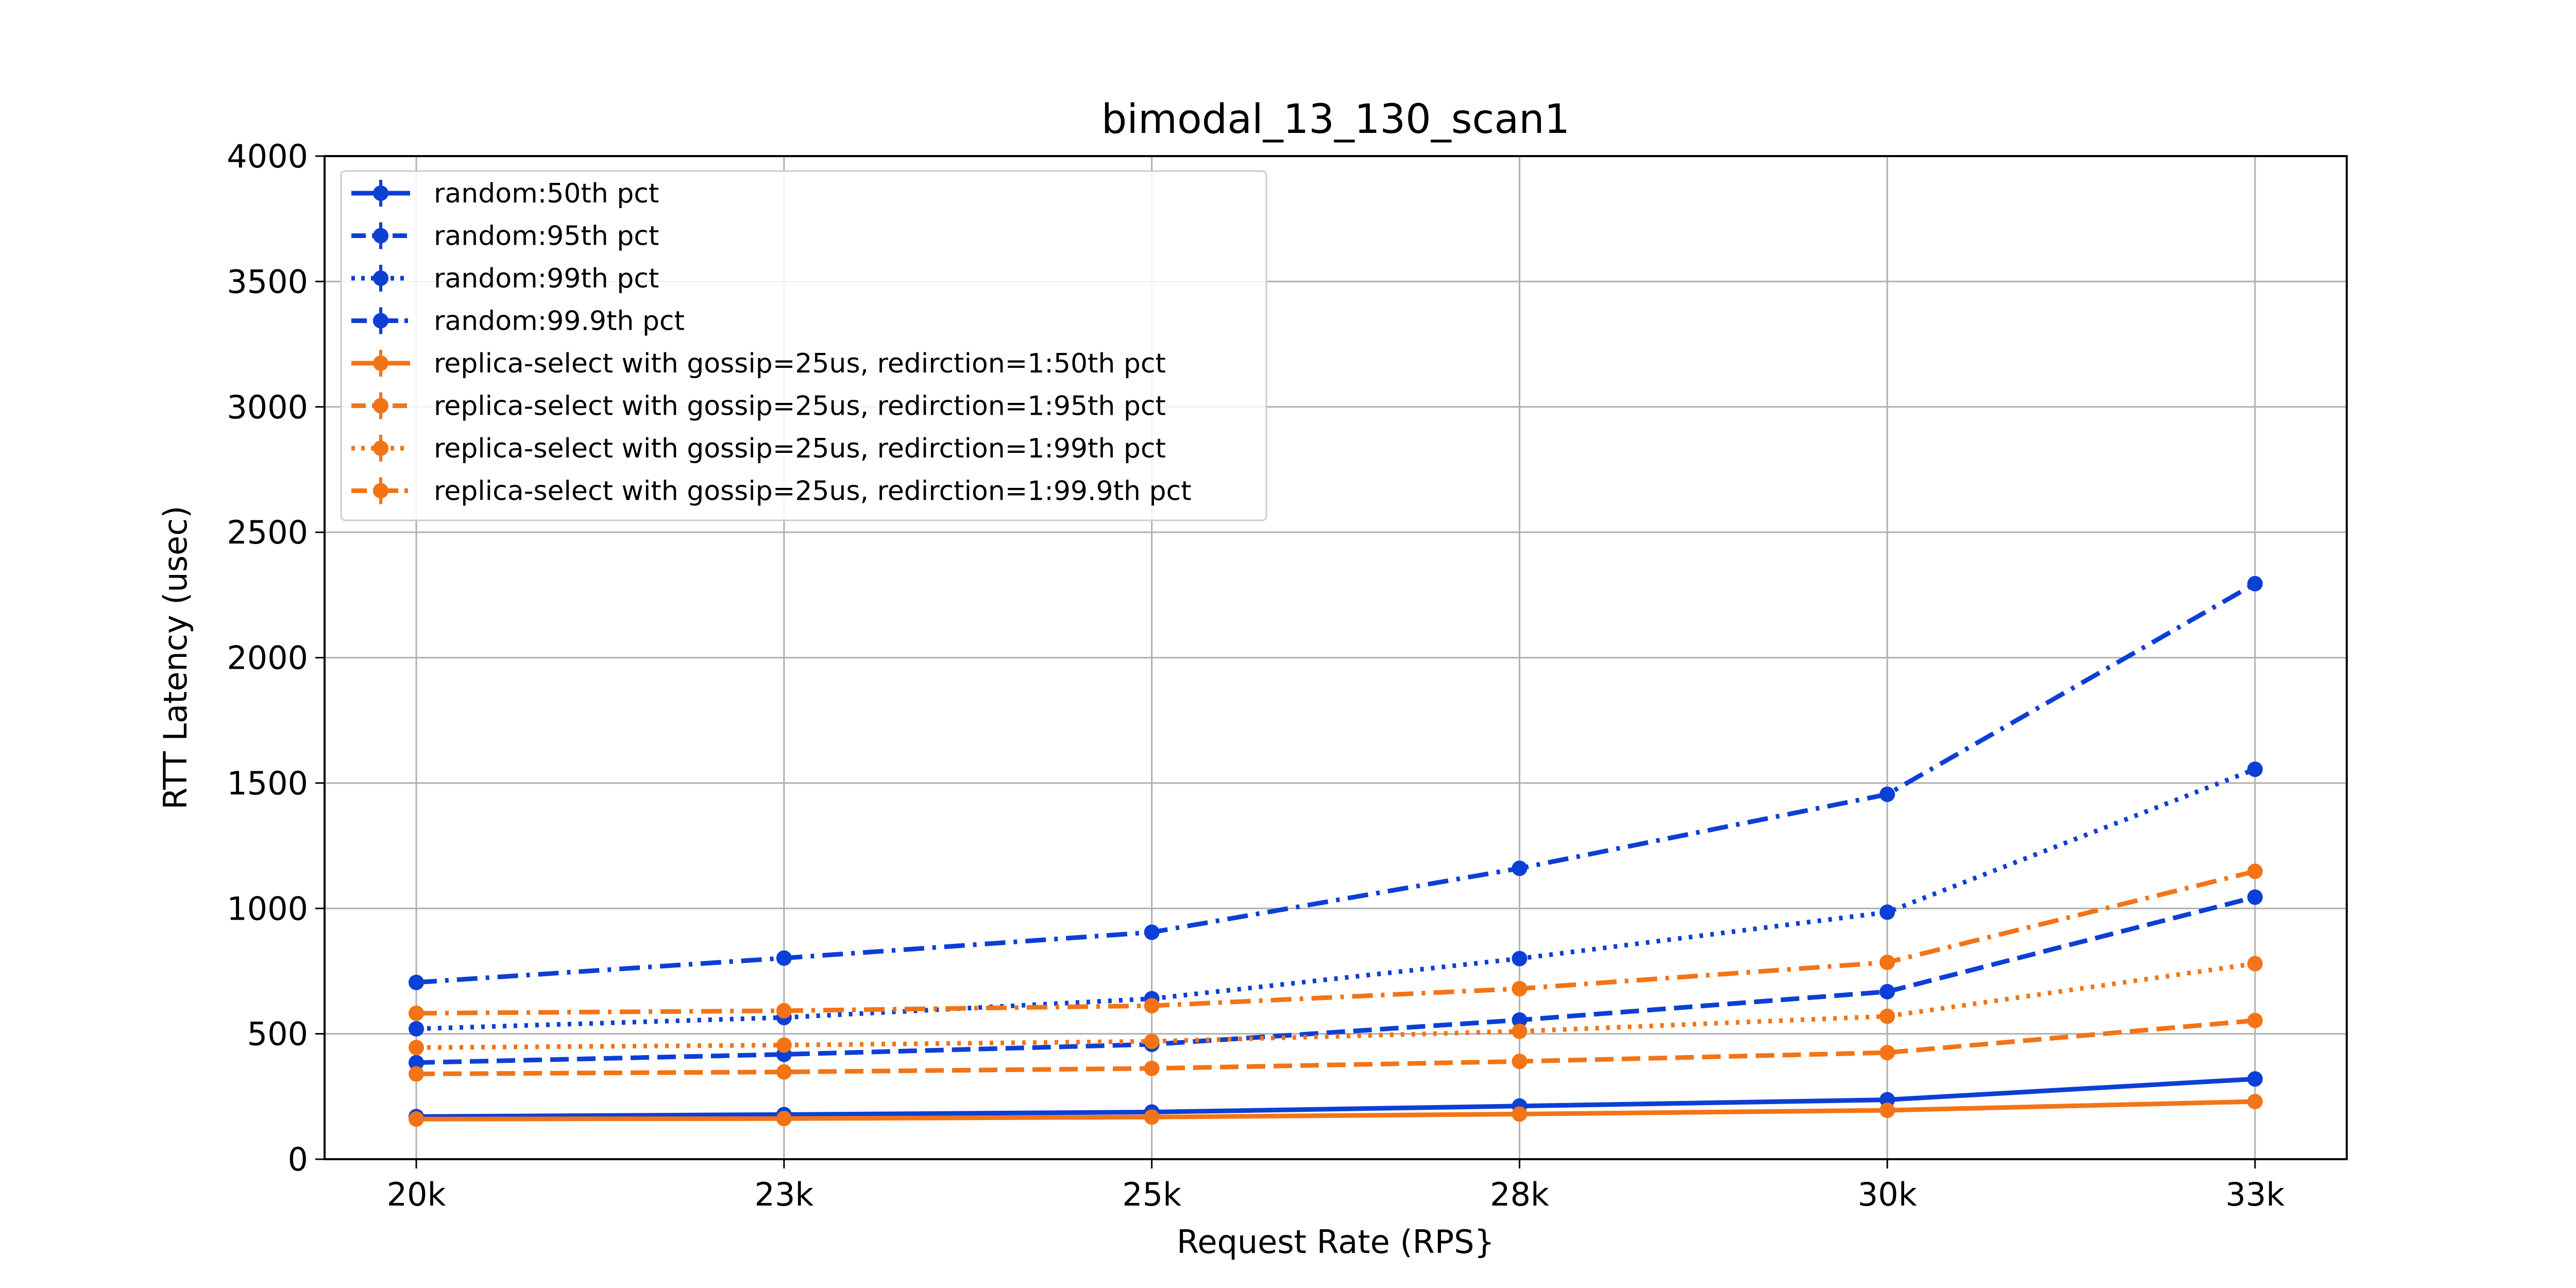  I want to click on legend-item: random:99.9th pct, so click(518, 321).